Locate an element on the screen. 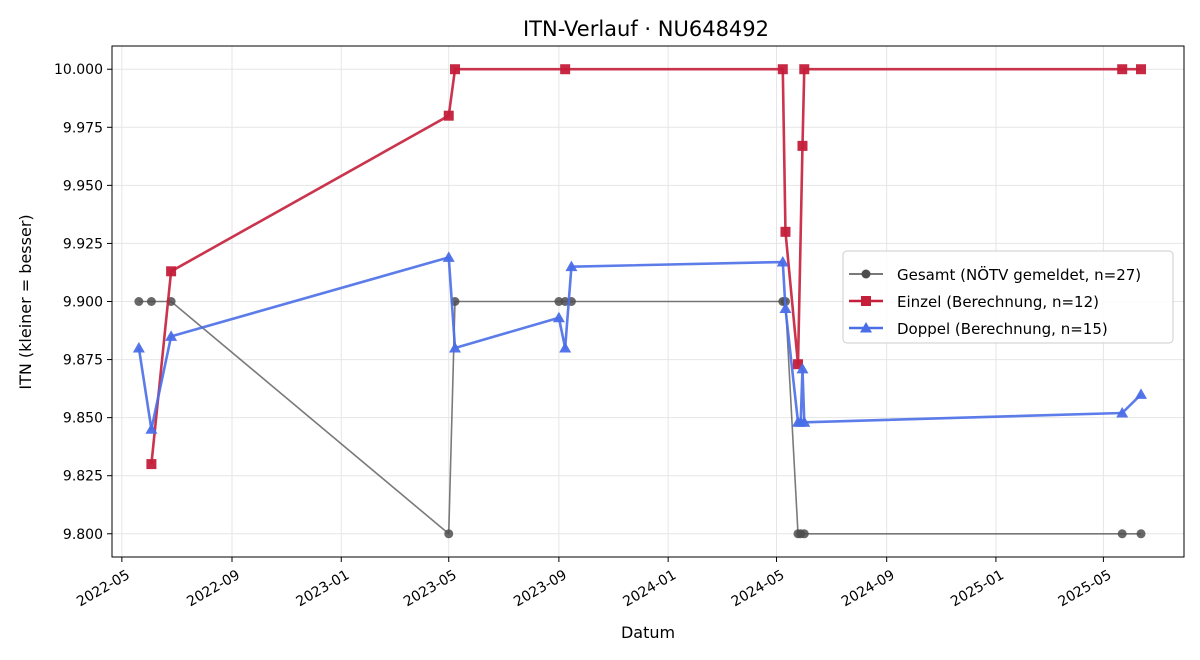 The image size is (1200, 660). chart-title: ITN-Verlauf · NU648492 is located at coordinates (646, 29).